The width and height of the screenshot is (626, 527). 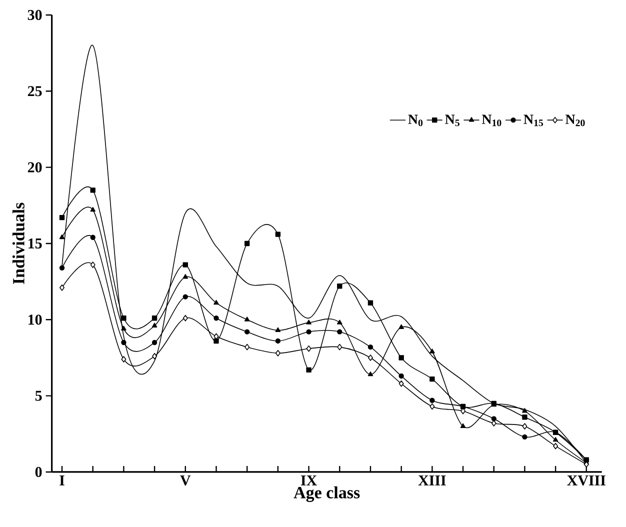 I want to click on y-tick-label: 0, so click(x=38, y=472).